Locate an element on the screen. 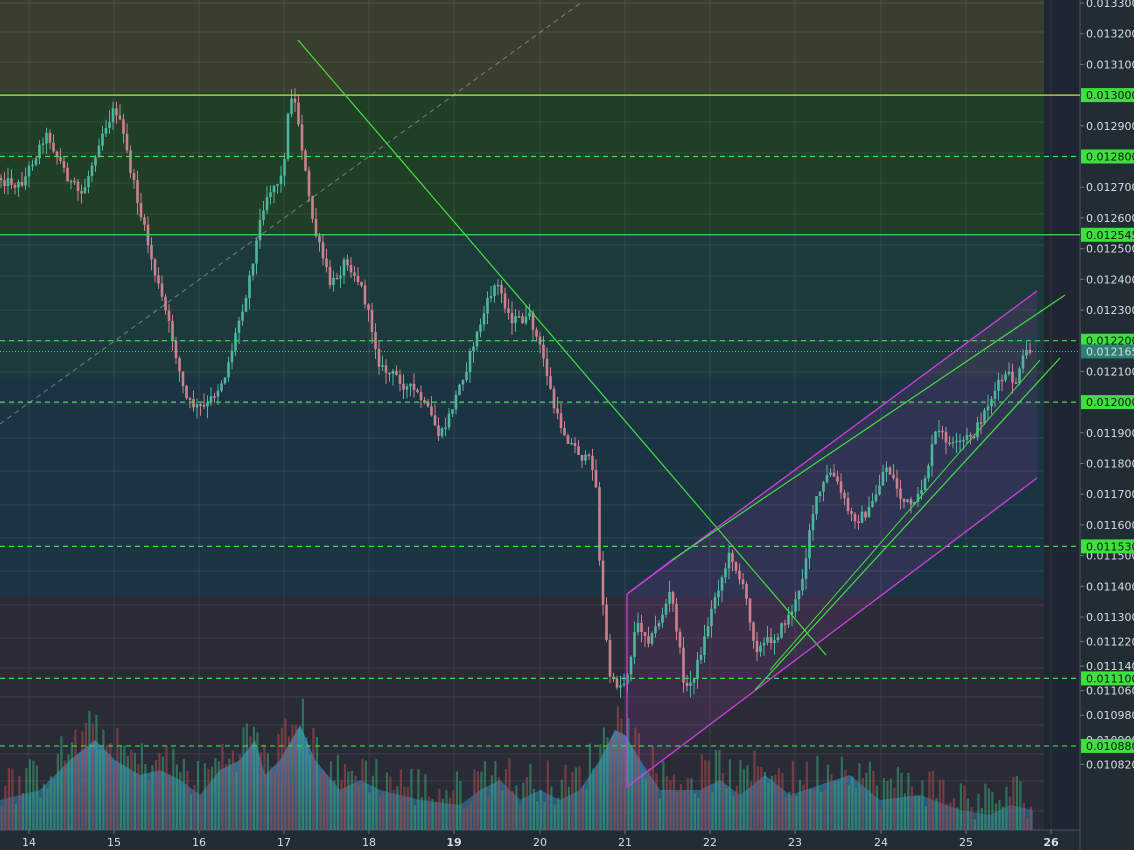 The height and width of the screenshot is (850, 1134). price-level-badge: 0.012545 is located at coordinates (1107, 234).